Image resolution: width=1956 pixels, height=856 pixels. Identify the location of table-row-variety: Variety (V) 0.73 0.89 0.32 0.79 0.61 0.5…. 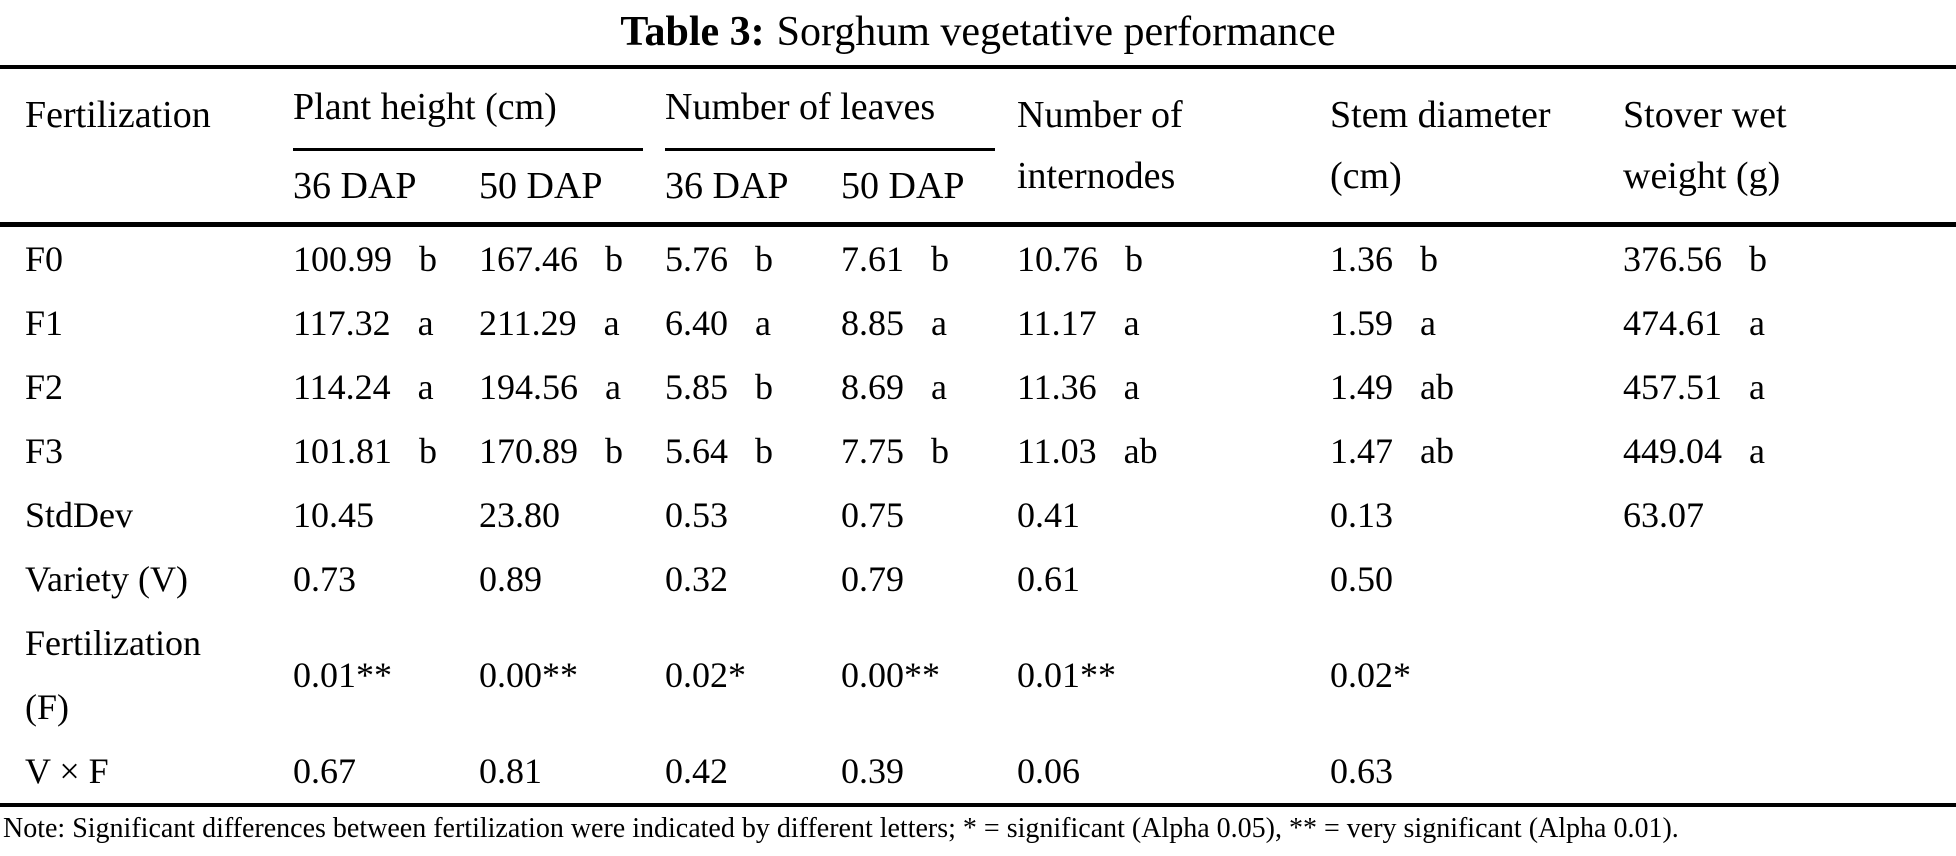
(978, 579).